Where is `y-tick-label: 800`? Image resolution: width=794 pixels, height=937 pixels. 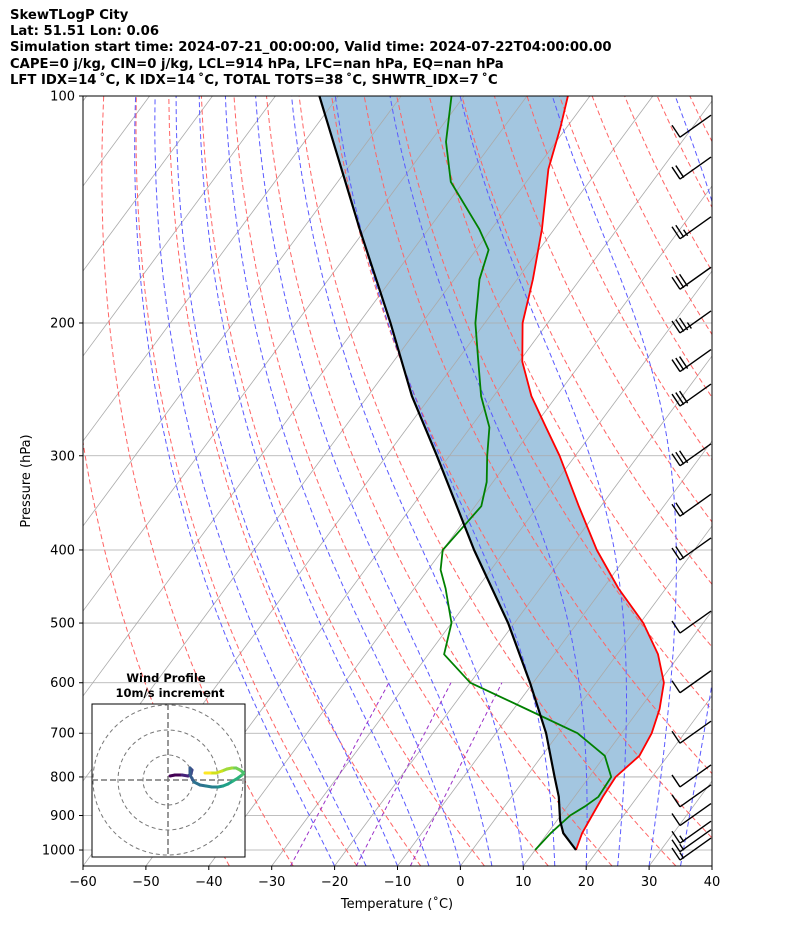 y-tick-label: 800 is located at coordinates (62, 777).